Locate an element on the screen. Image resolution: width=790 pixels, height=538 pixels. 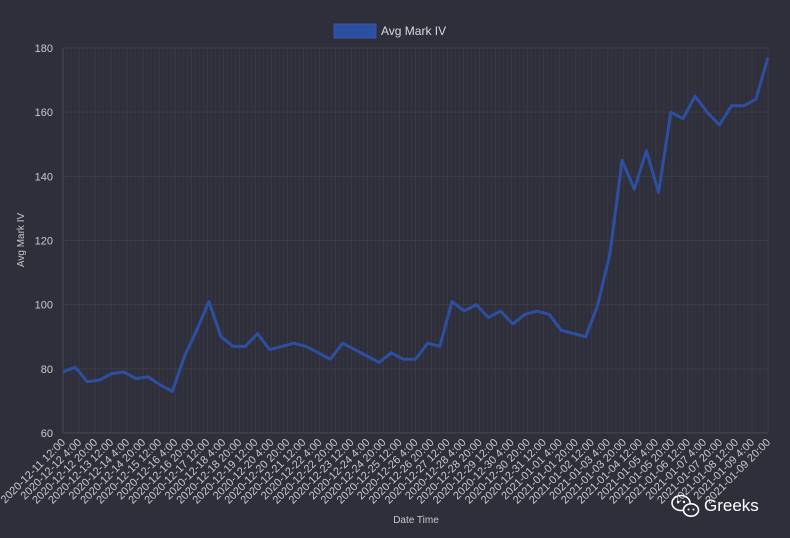
y-tick-label: 60 is located at coordinates (47, 434).